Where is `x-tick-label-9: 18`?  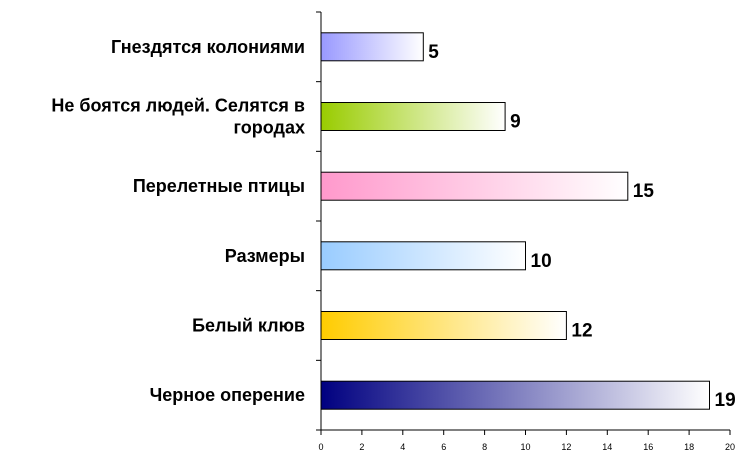
x-tick-label-9: 18 is located at coordinates (689, 447).